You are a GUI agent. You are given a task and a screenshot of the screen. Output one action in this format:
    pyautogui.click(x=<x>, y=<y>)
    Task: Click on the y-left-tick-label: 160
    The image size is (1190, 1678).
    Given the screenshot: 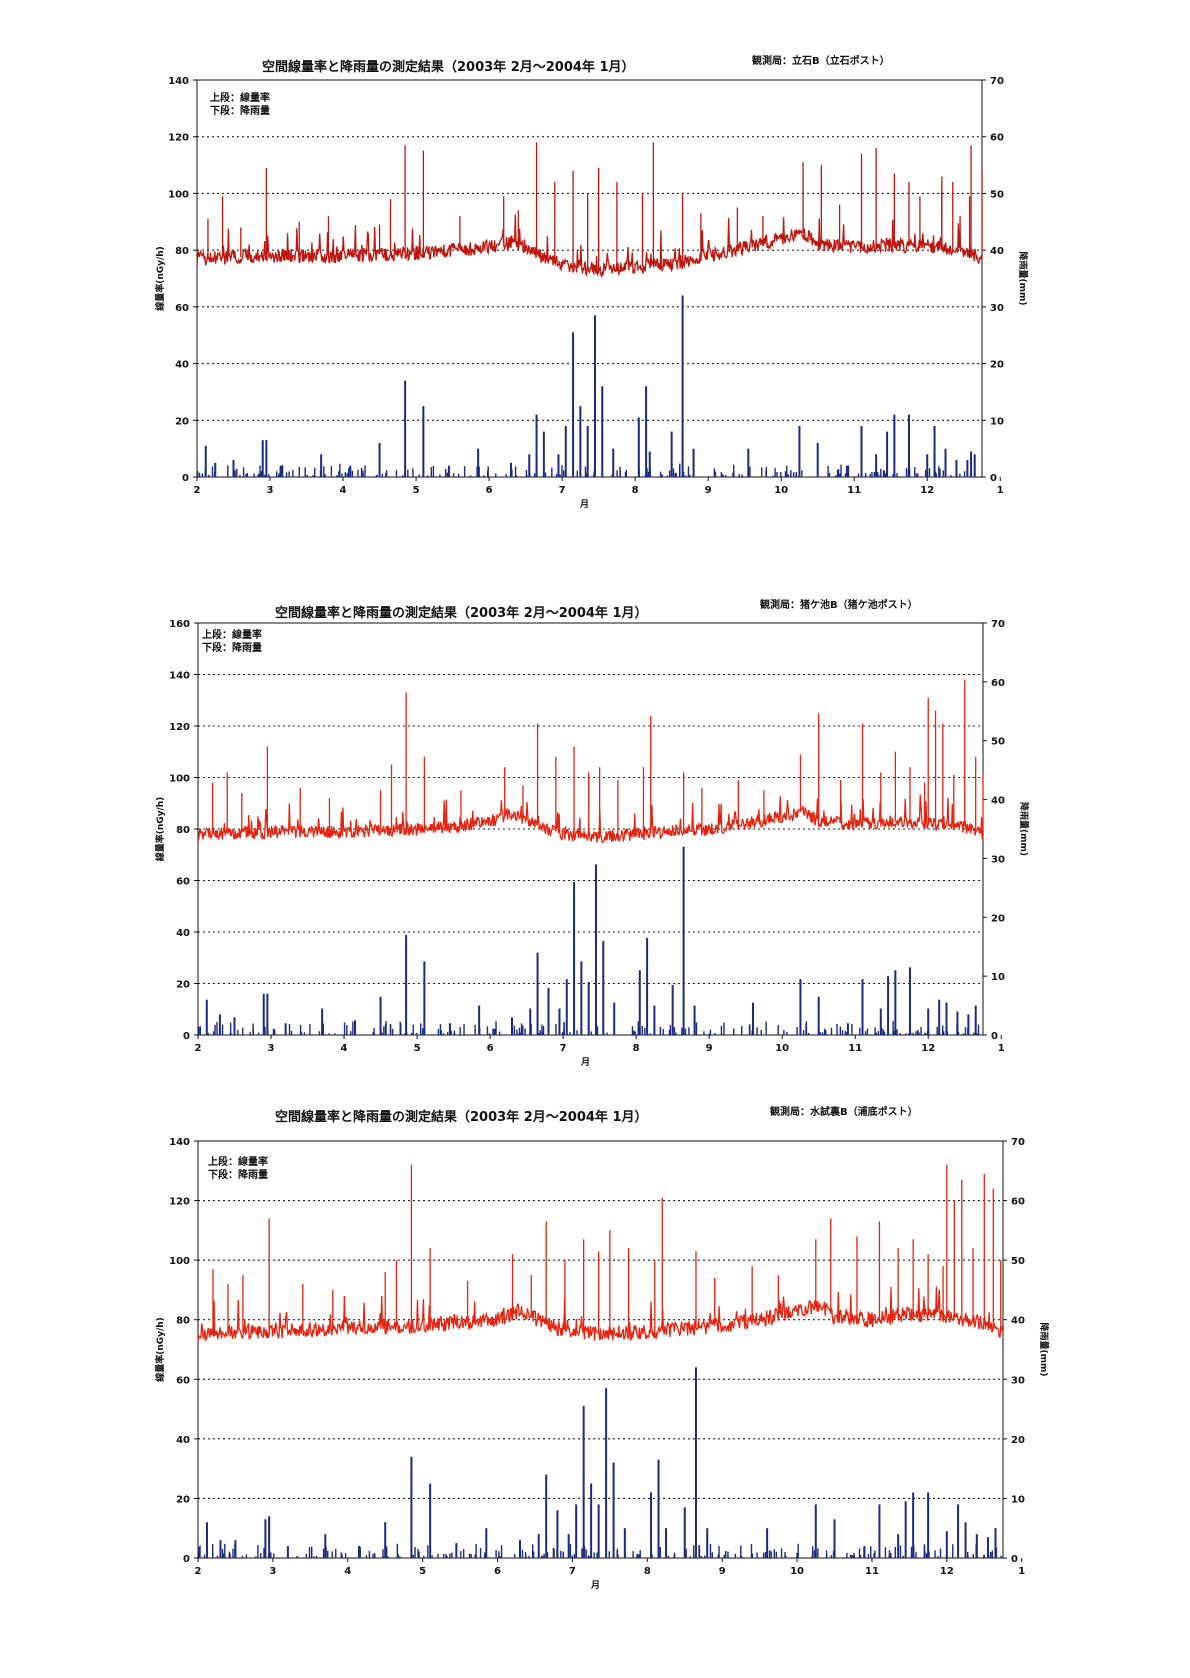 What is the action you would take?
    pyautogui.click(x=179, y=624)
    